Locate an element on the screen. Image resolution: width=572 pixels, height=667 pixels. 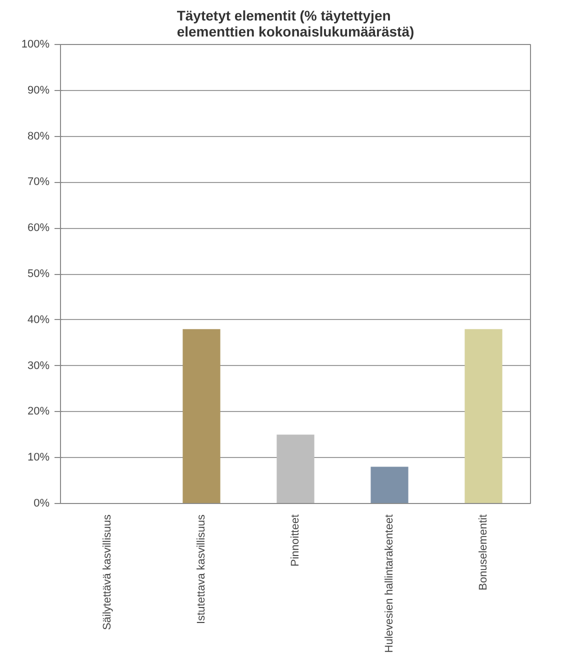
y-tick-label: 80% is located at coordinates (38, 136).